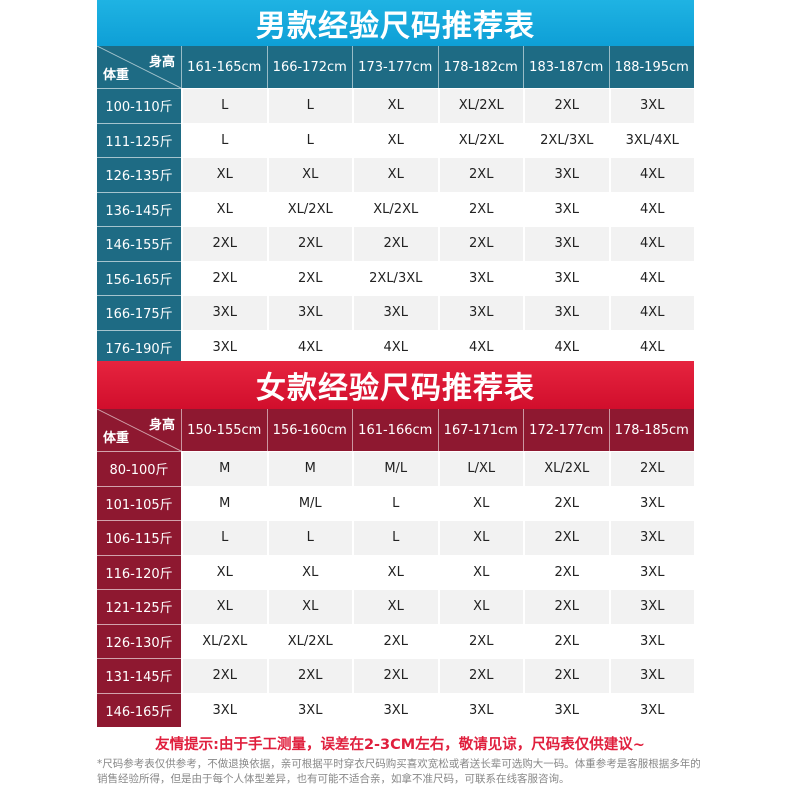  I want to click on table-row: 146-165斤 3XL 3XL 3XL 3XL 3XL 3XL, so click(395, 709).